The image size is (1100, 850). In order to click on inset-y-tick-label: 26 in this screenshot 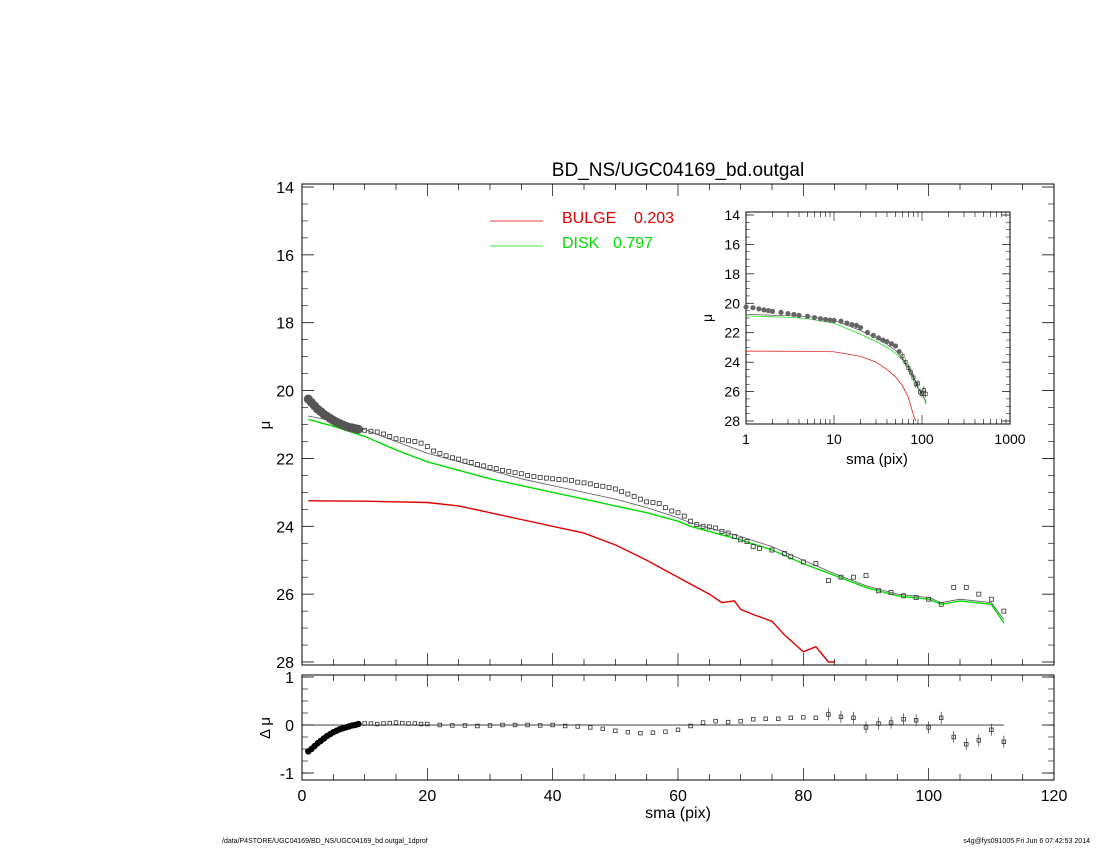, I will do `click(732, 392)`.